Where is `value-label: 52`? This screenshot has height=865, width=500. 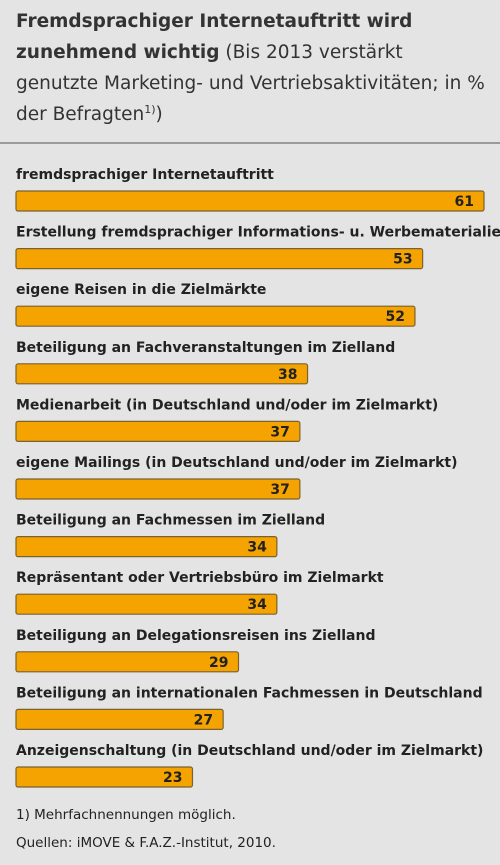 value-label: 52 is located at coordinates (394, 317).